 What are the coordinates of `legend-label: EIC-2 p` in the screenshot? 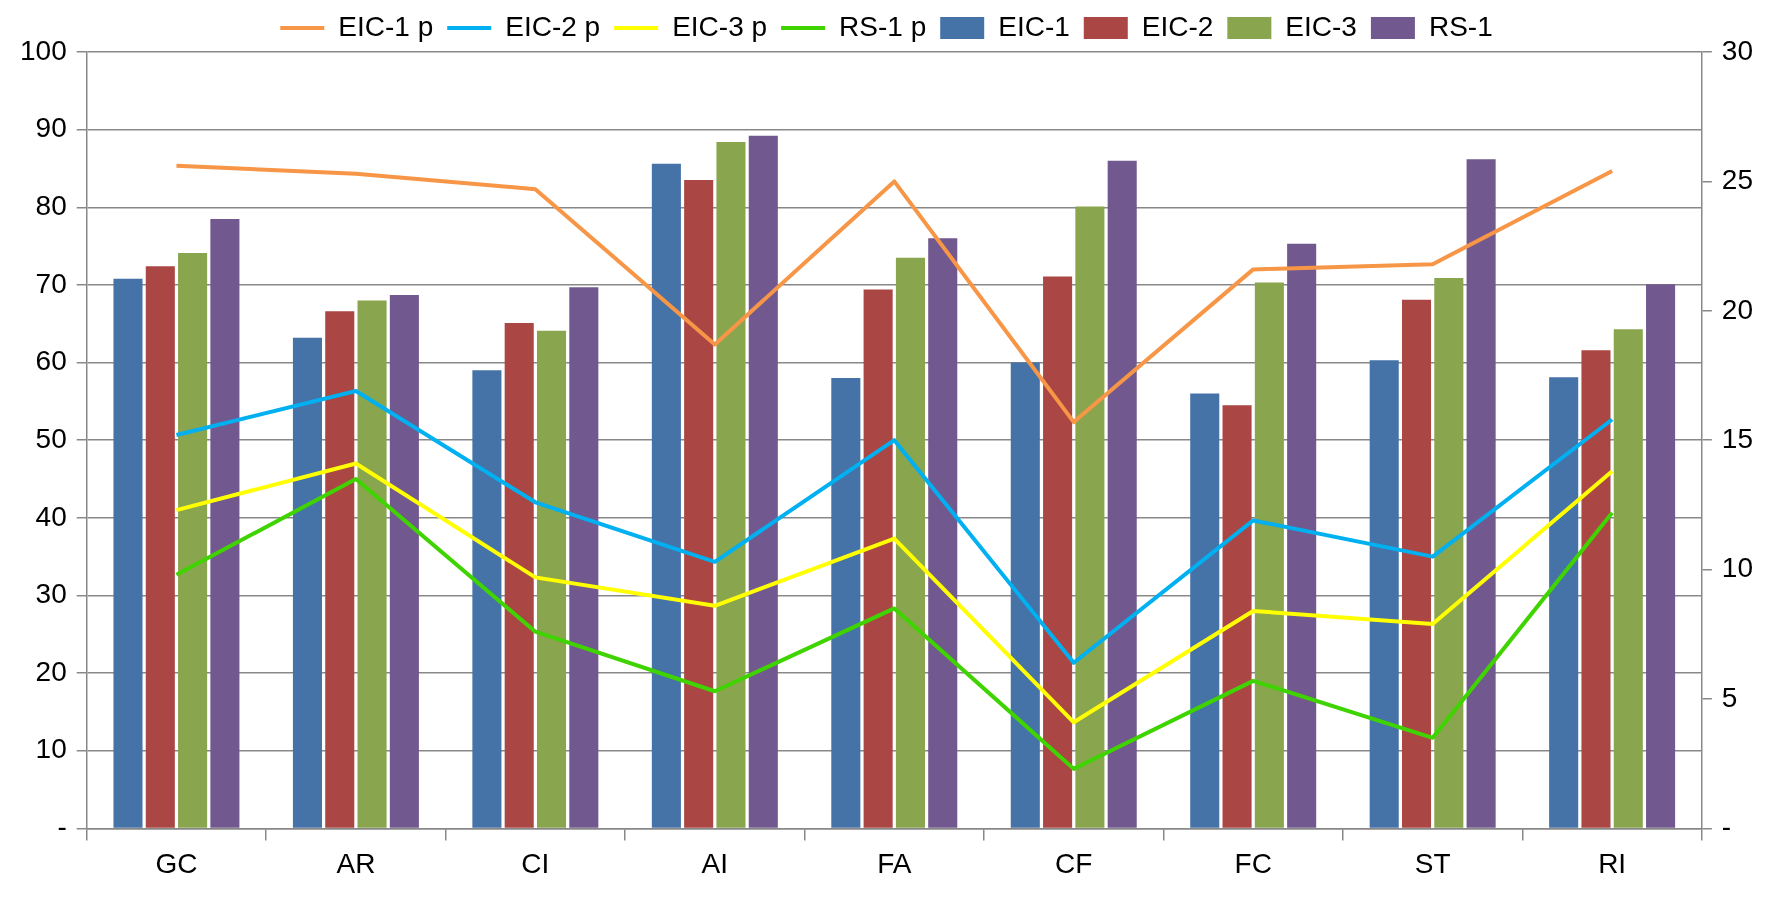 It's located at (553, 26).